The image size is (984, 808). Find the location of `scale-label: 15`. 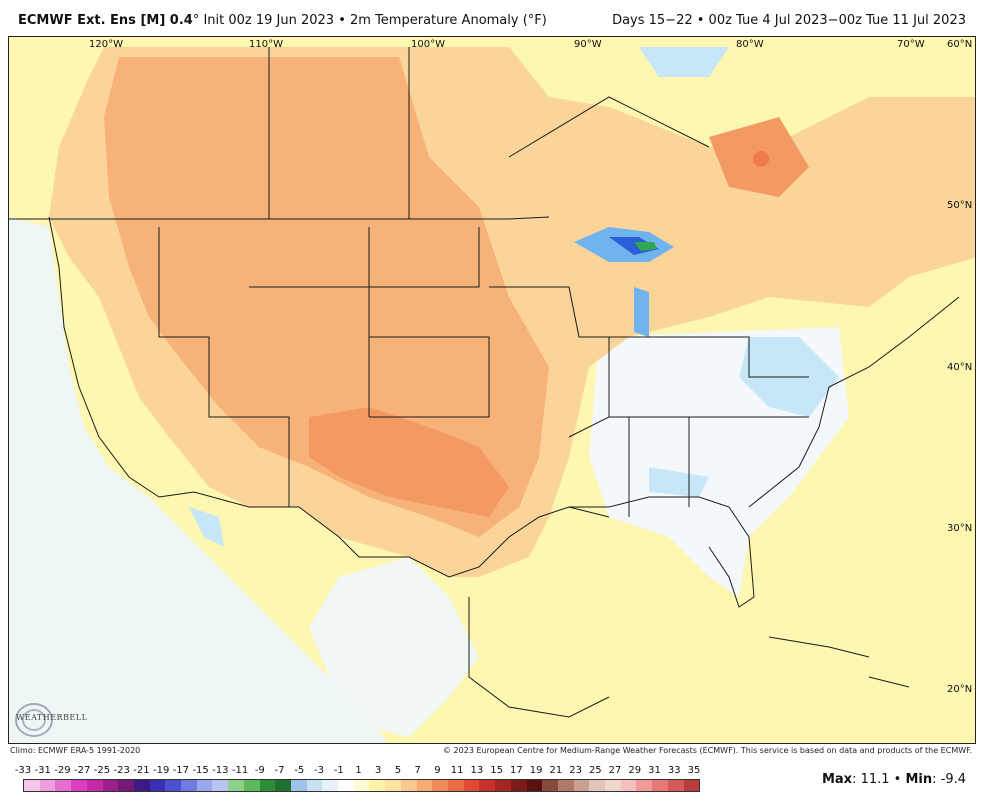

scale-label: 15 is located at coordinates (497, 770).